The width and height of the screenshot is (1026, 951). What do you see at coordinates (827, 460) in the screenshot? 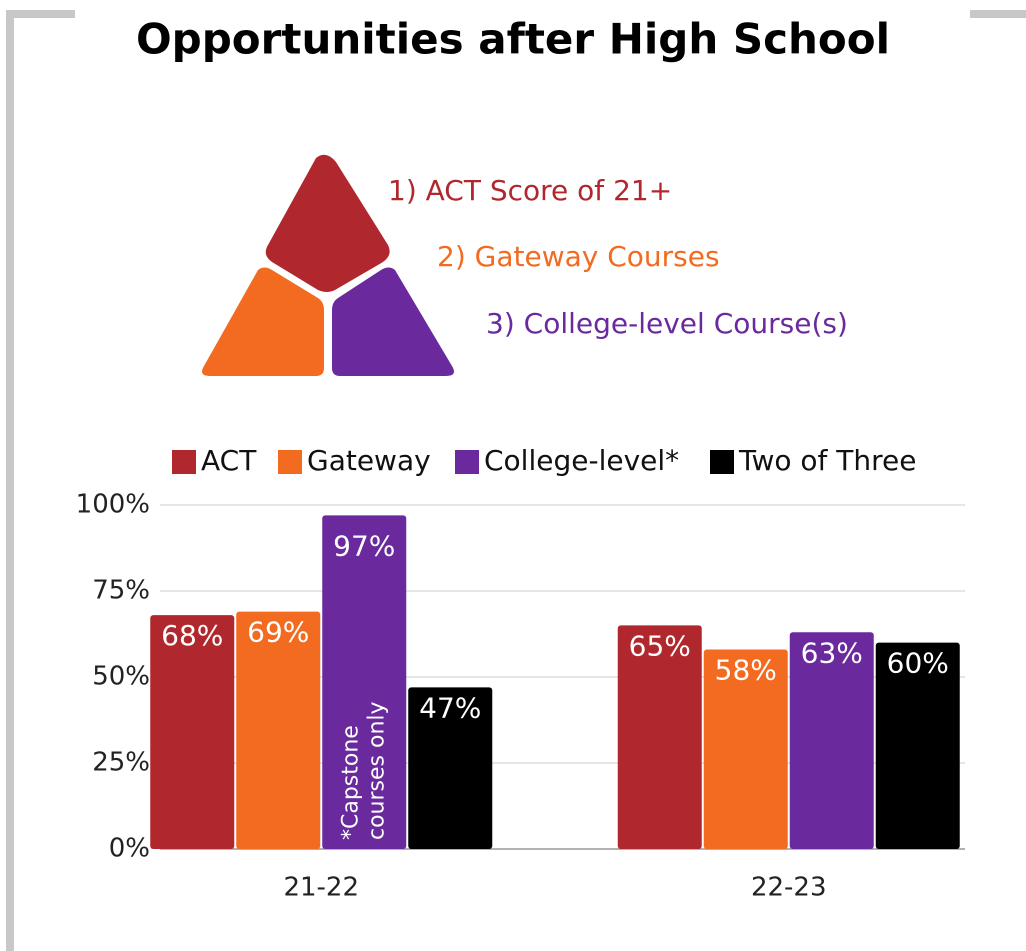
I see `legend-label: Two of Three` at bounding box center [827, 460].